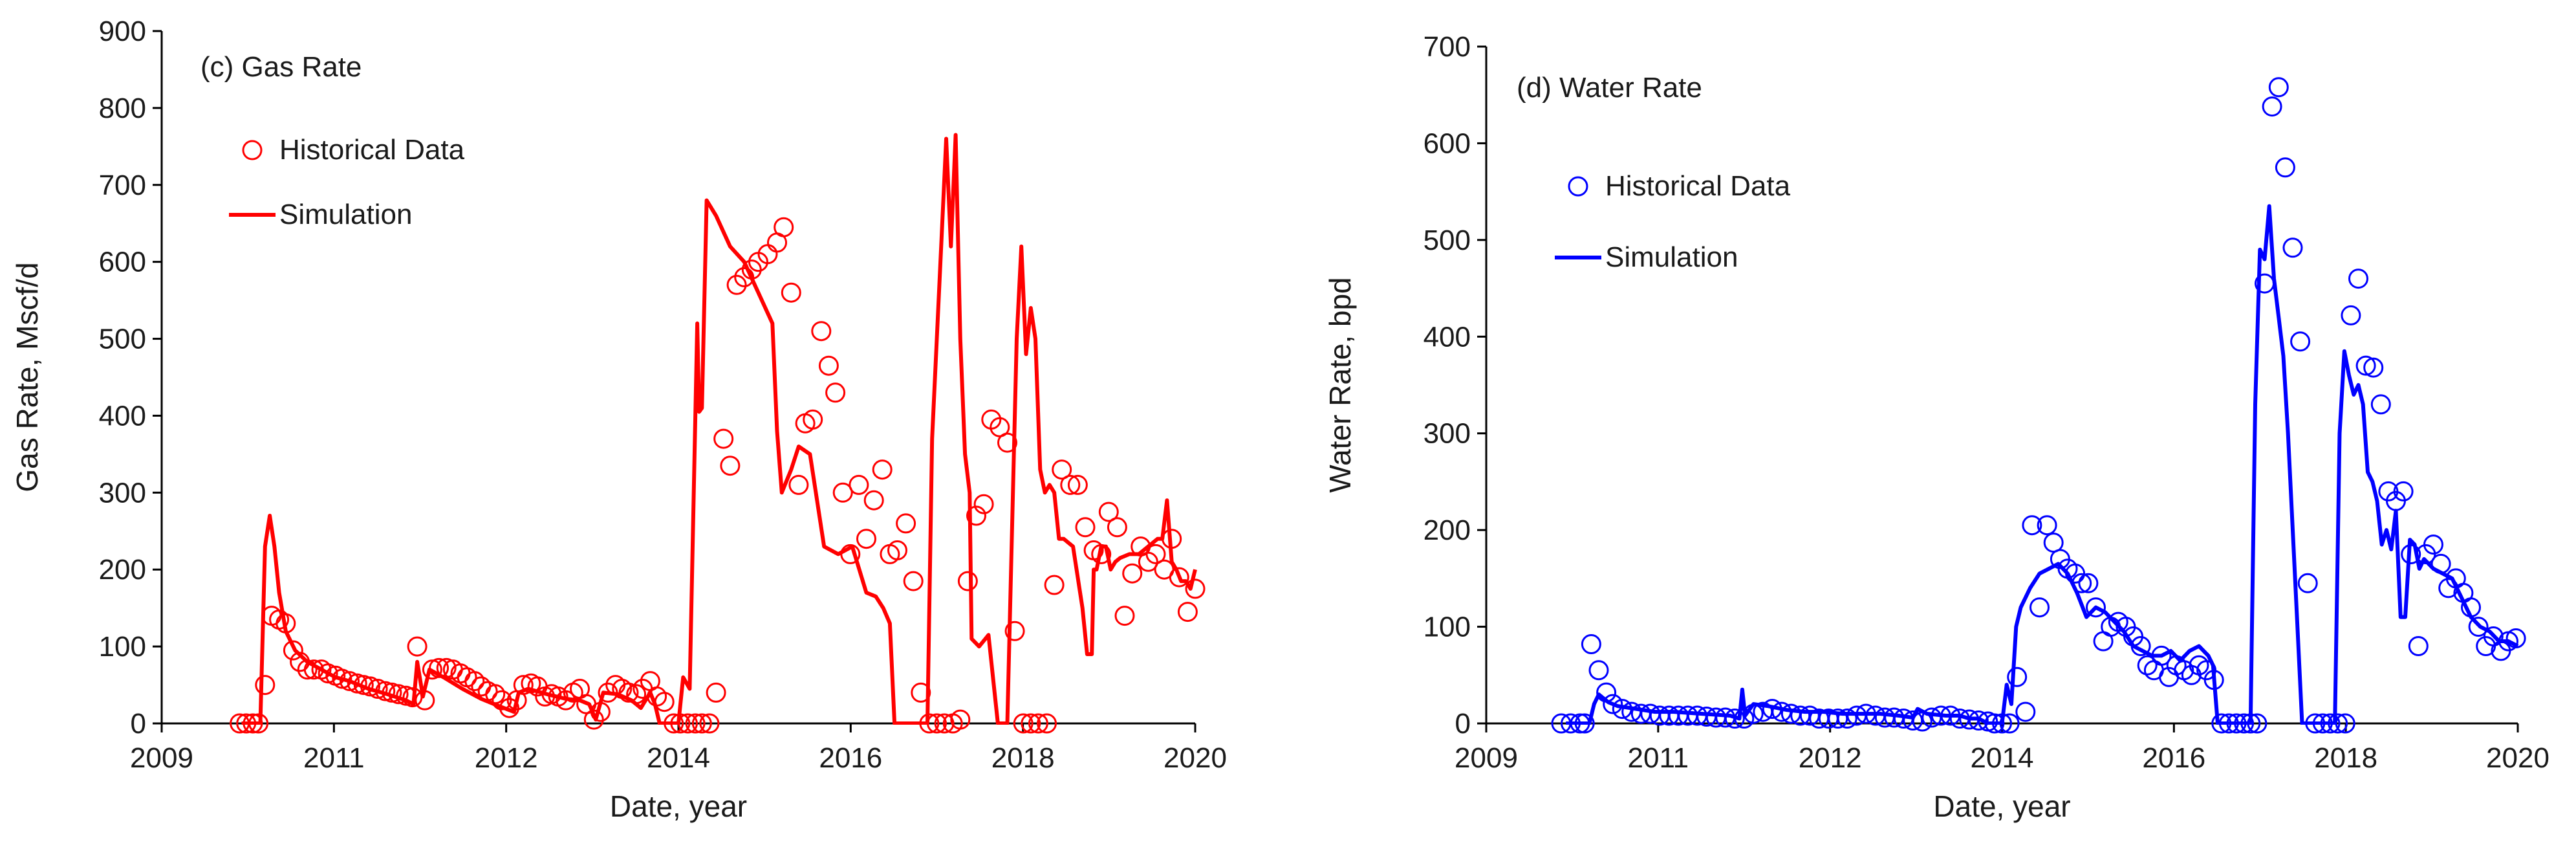  I want to click on legend-marker-historical, so click(252, 150).